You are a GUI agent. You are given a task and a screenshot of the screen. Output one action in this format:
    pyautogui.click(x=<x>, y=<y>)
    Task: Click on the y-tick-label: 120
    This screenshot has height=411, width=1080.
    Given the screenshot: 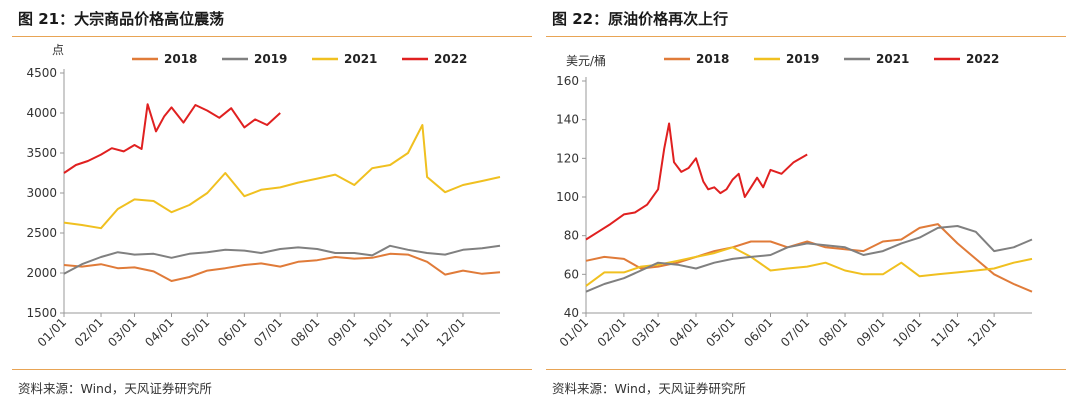 What is the action you would take?
    pyautogui.click(x=567, y=158)
    